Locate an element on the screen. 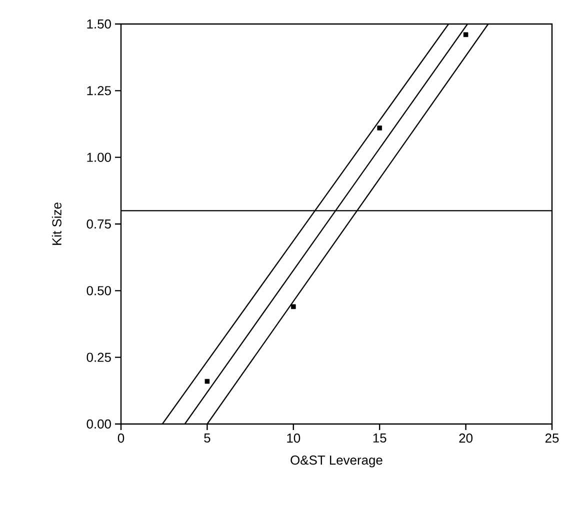 The image size is (572, 508). x-tick-label: 5 is located at coordinates (207, 438).